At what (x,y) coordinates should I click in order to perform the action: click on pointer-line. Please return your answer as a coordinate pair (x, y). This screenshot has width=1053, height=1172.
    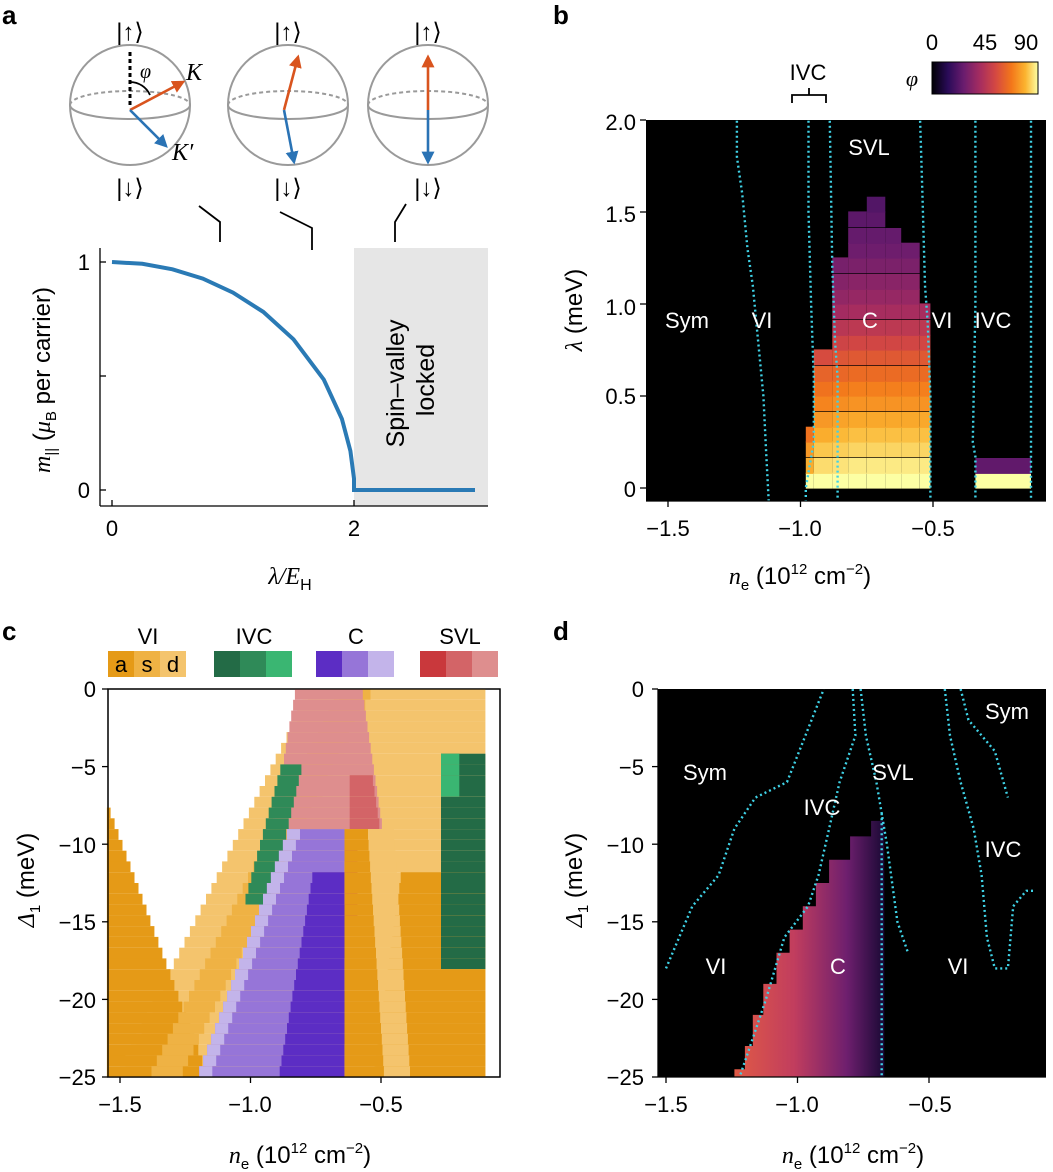
    Looking at the image, I should click on (209, 223).